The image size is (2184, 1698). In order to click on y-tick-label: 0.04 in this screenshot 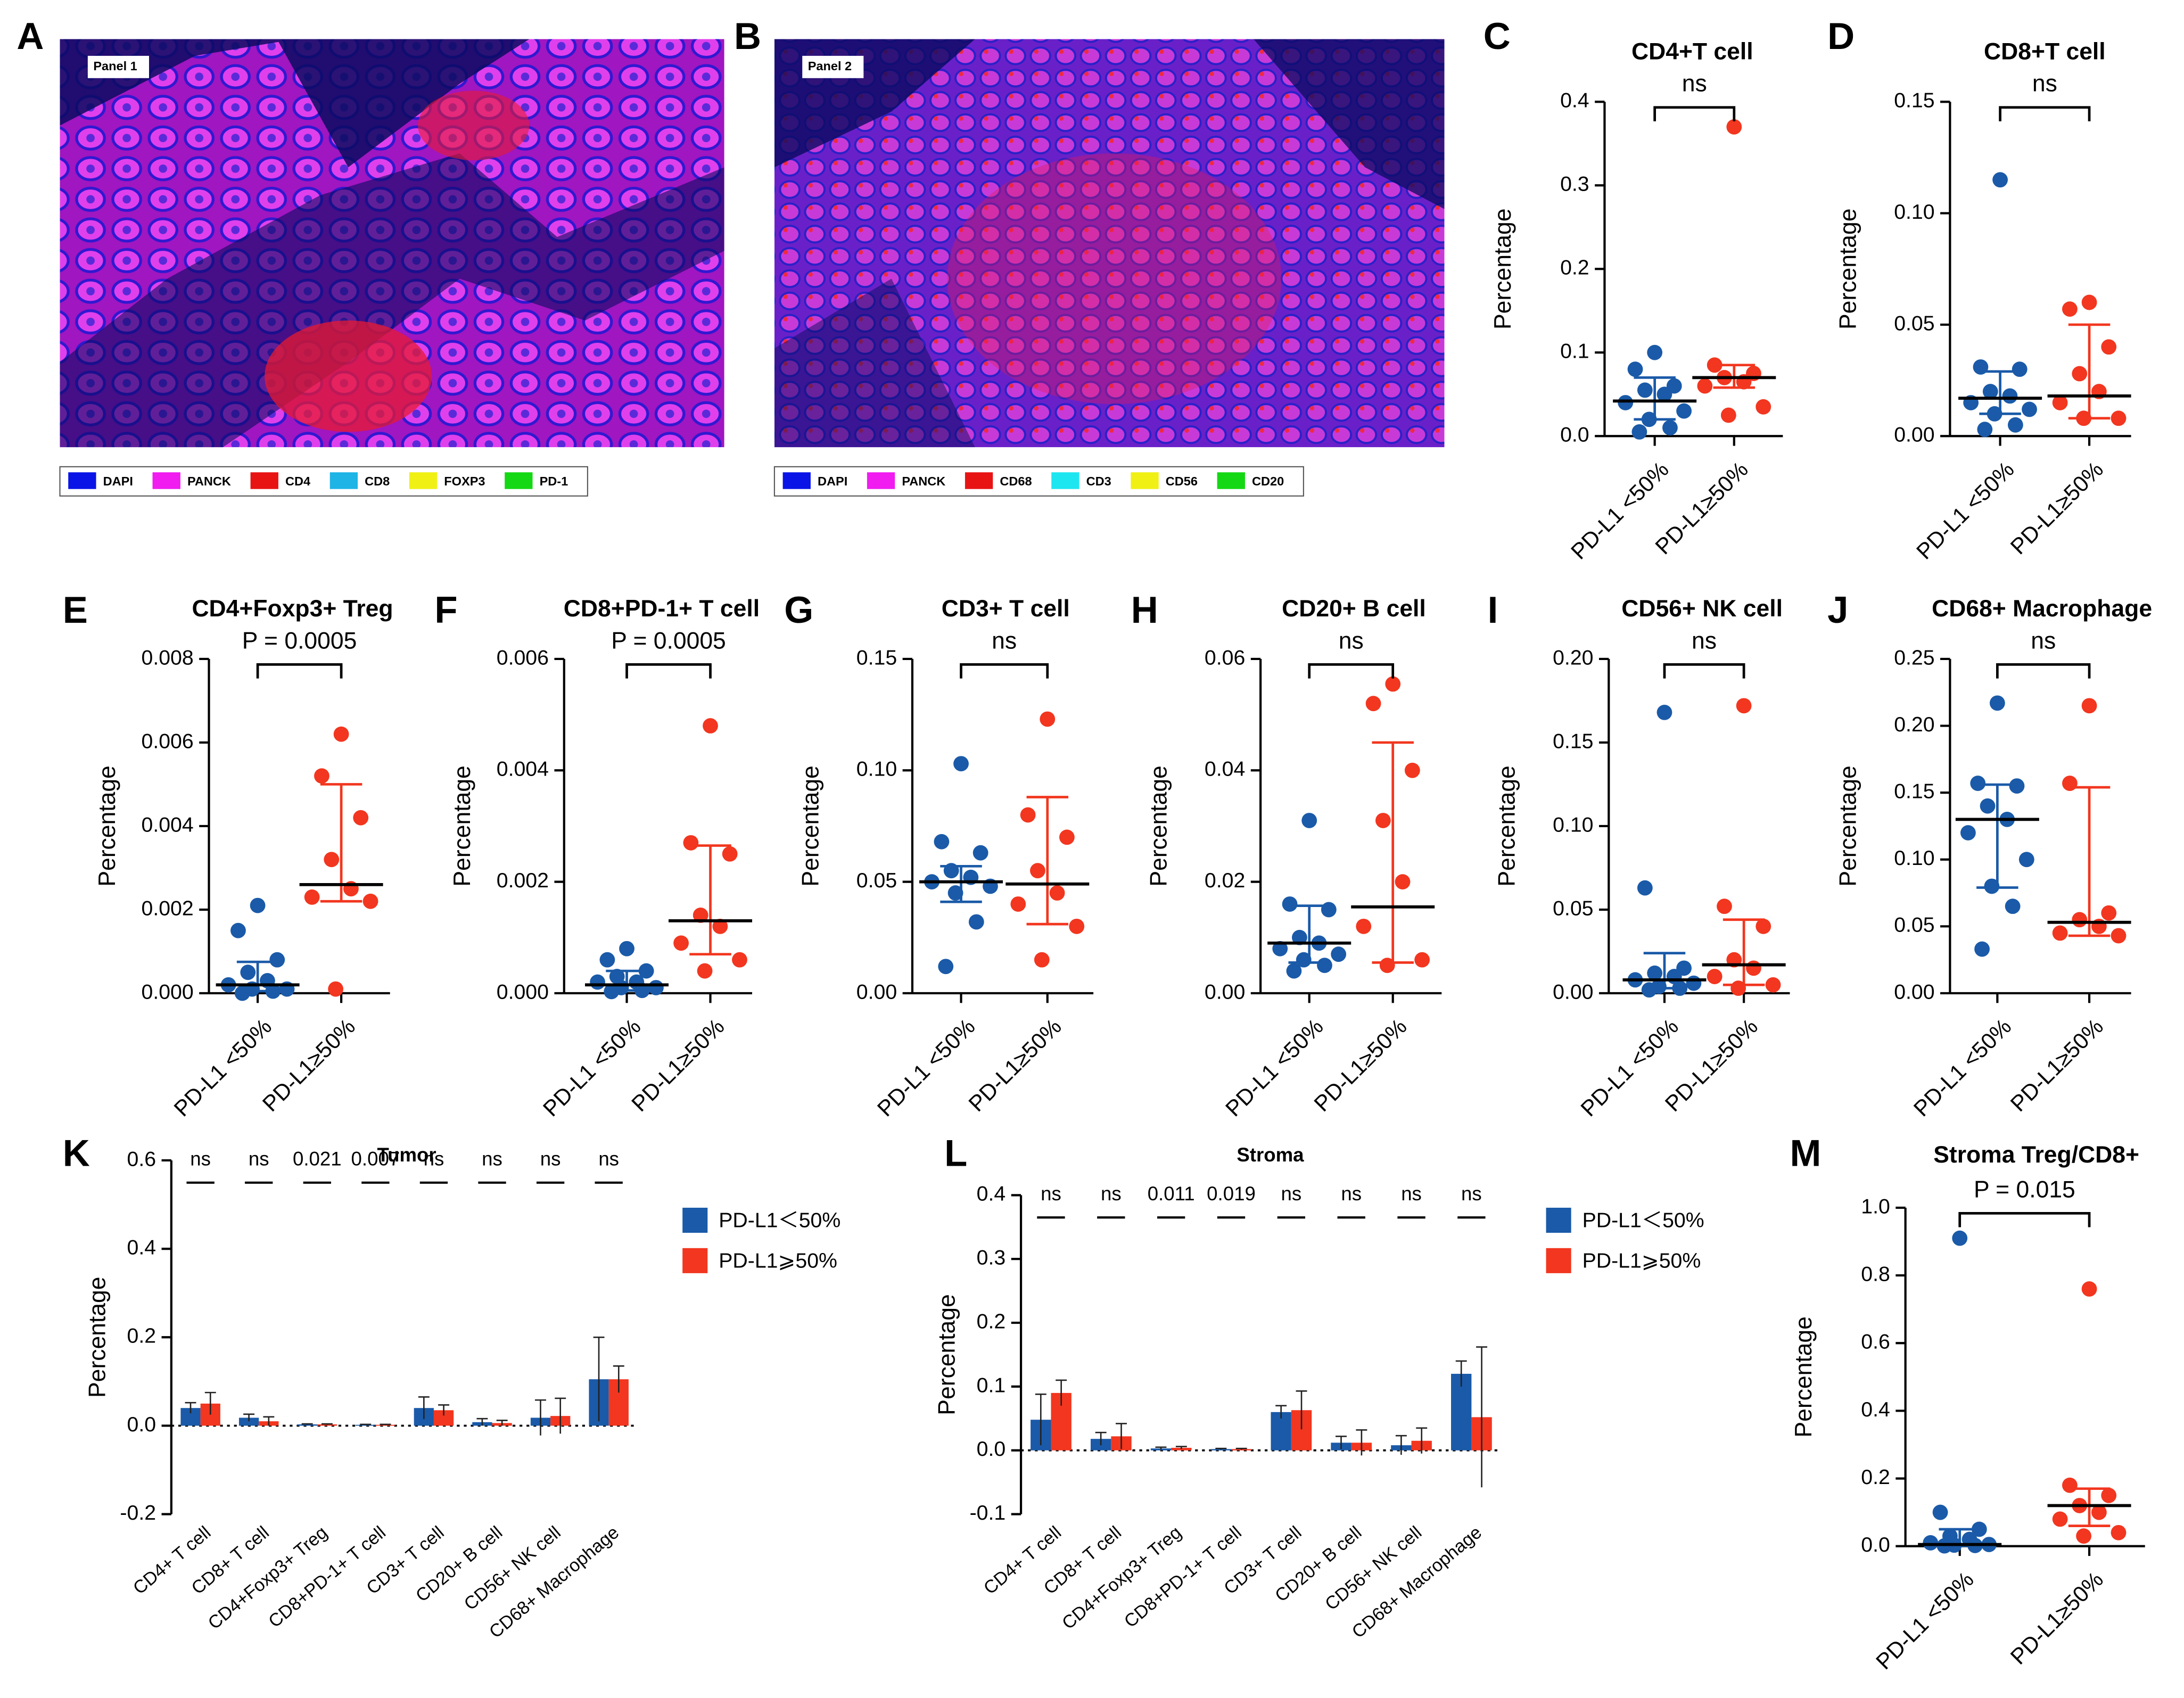, I will do `click(1225, 769)`.